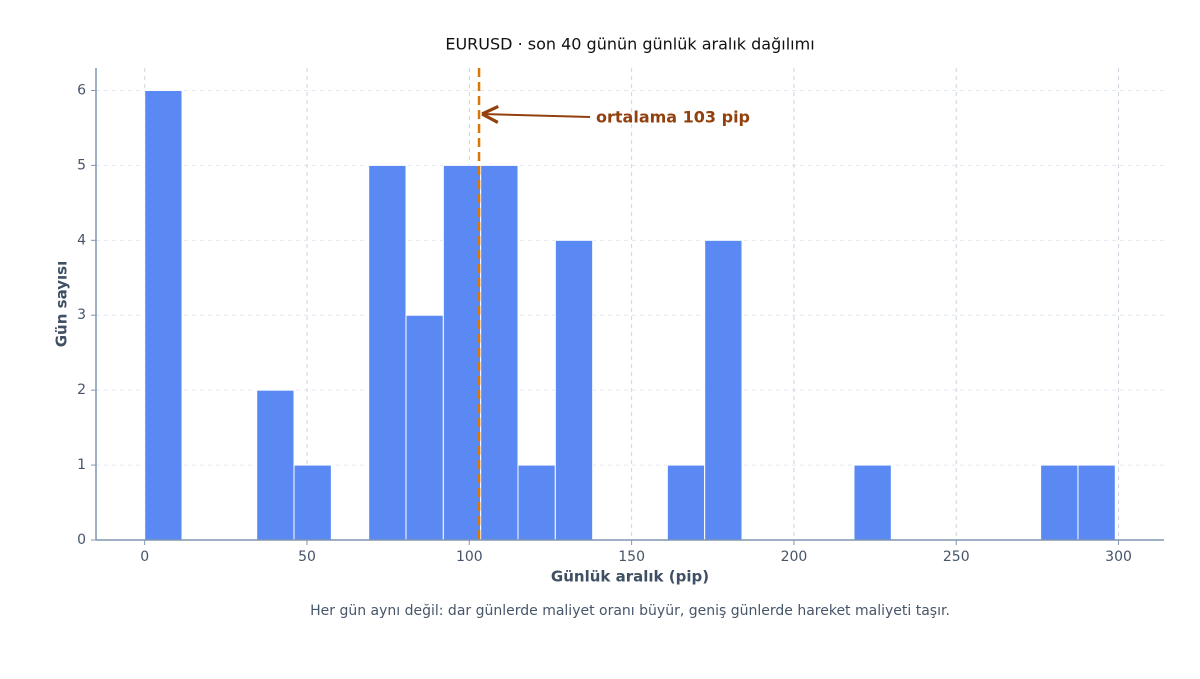 The width and height of the screenshot is (1200, 679). Describe the element at coordinates (62, 304) in the screenshot. I see `y-axis-label: Gün sayısı` at that location.